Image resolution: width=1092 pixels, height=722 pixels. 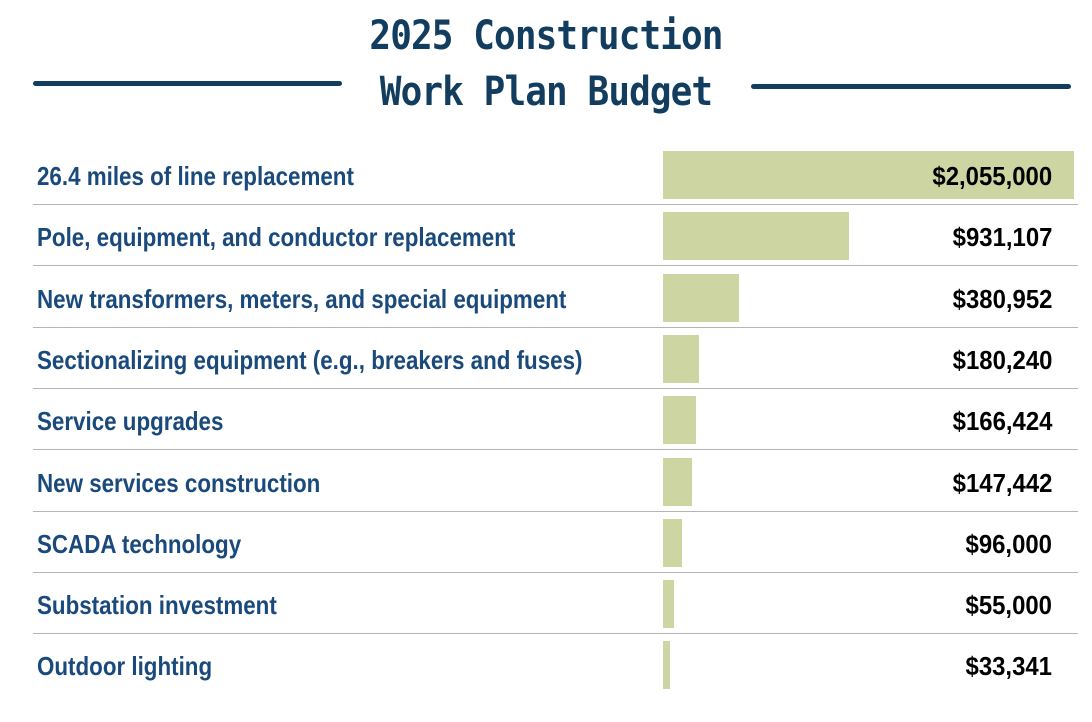 I want to click on title-rule-left, so click(x=187, y=83).